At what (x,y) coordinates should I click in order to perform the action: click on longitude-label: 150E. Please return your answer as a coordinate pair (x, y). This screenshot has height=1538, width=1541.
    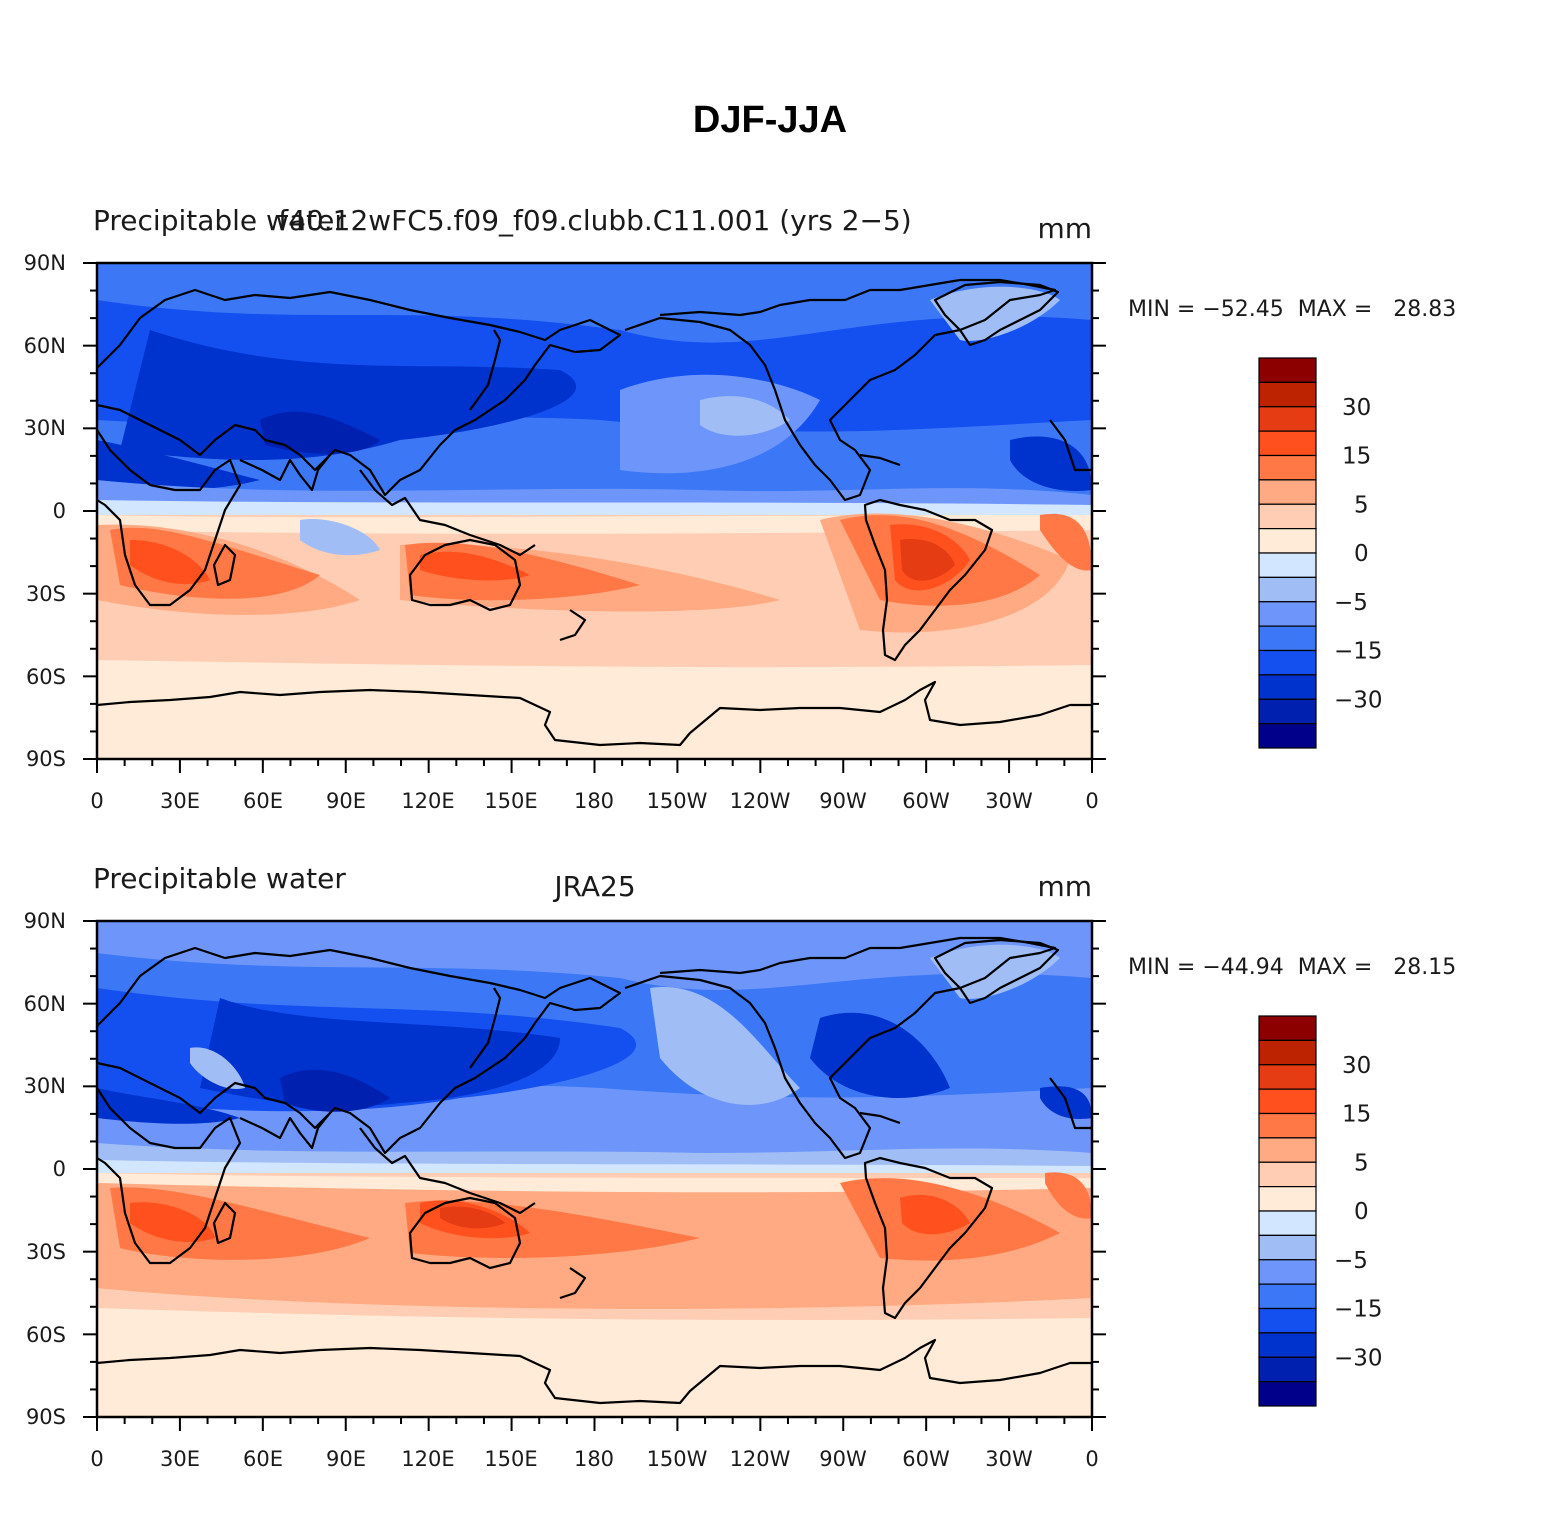
    Looking at the image, I should click on (510, 801).